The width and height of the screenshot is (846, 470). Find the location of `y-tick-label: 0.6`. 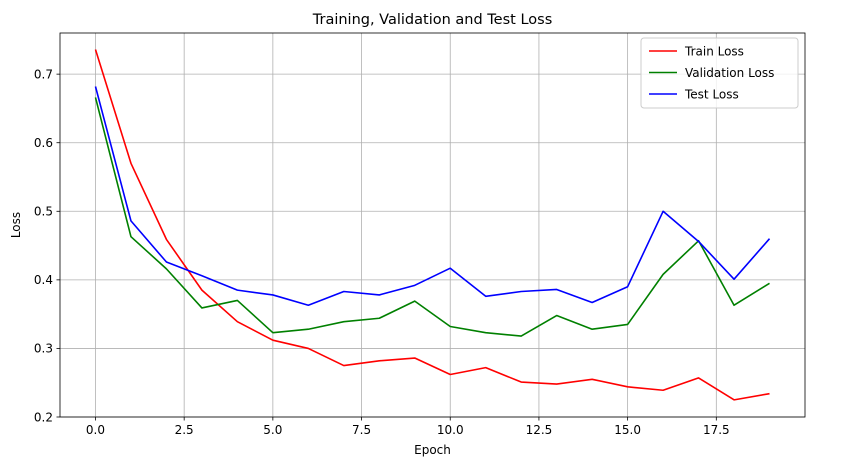

y-tick-label: 0.6 is located at coordinates (43, 143).